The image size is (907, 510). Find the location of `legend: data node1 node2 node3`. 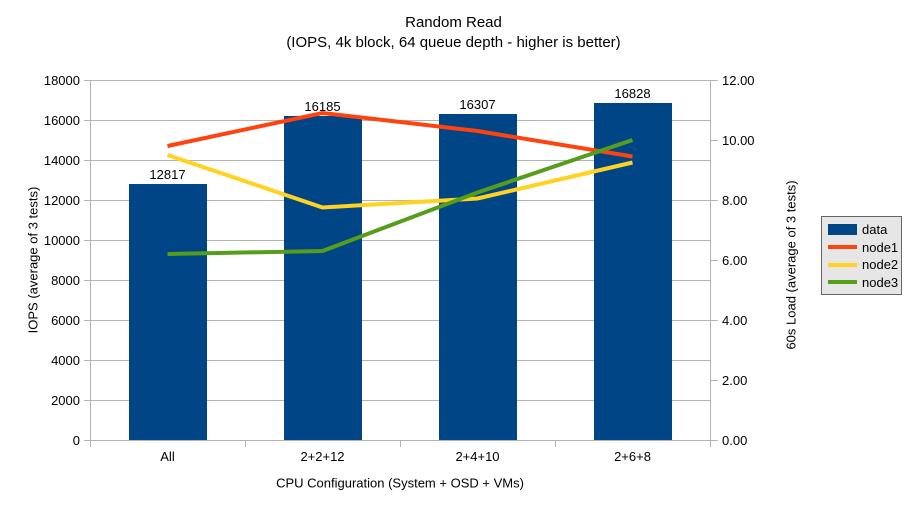

legend: data node1 node2 node3 is located at coordinates (861, 255).